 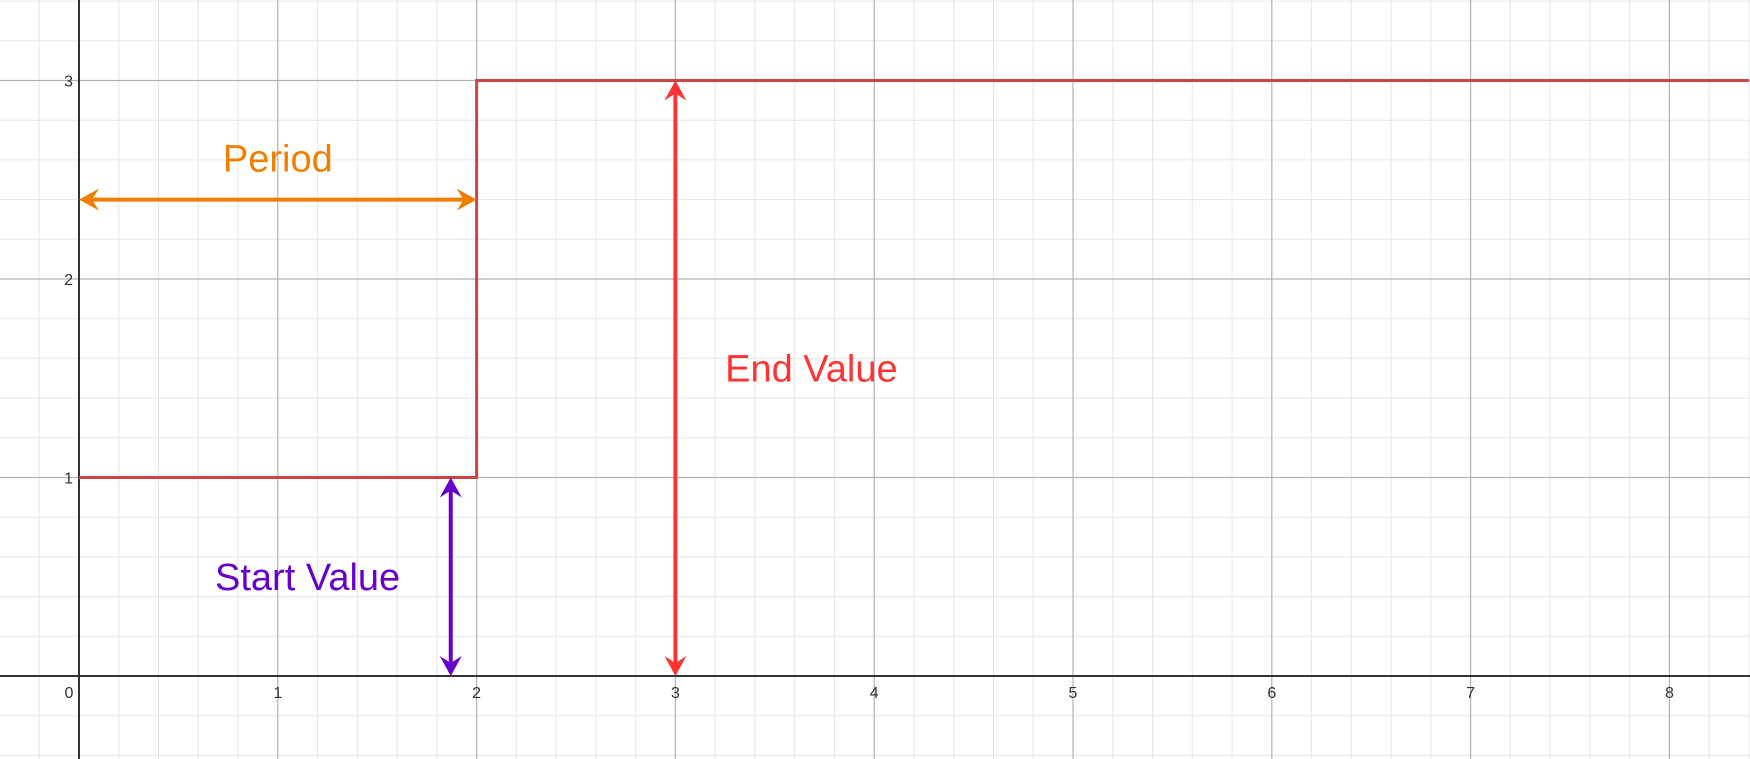 What do you see at coordinates (307, 578) in the screenshot?
I see `start-value-label: Start Value` at bounding box center [307, 578].